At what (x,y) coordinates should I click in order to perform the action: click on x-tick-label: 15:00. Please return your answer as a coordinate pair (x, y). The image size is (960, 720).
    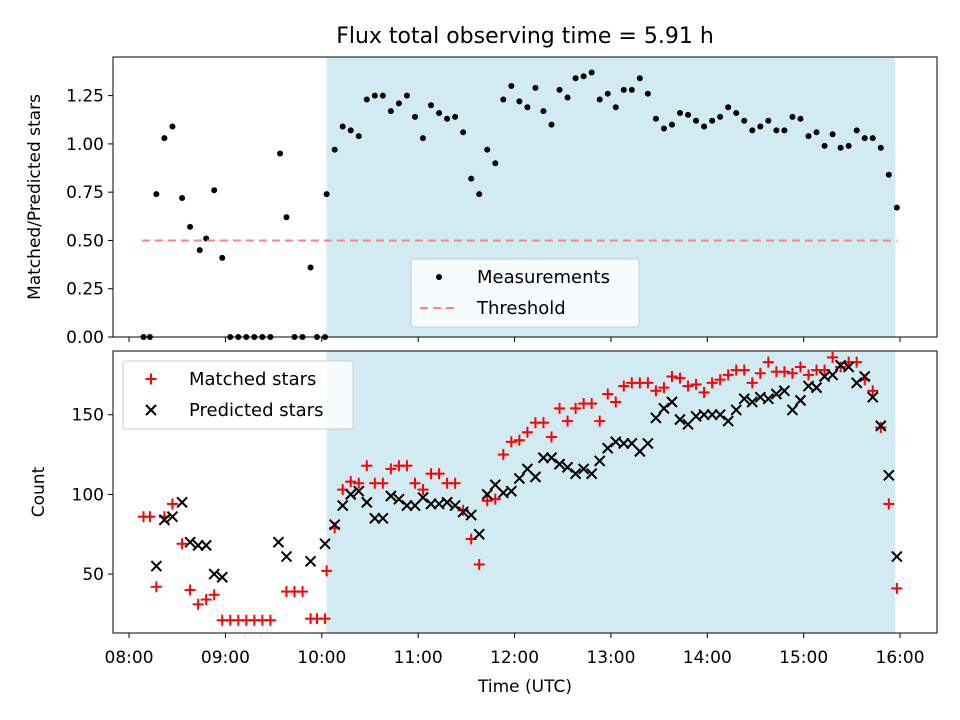
    Looking at the image, I should click on (803, 658).